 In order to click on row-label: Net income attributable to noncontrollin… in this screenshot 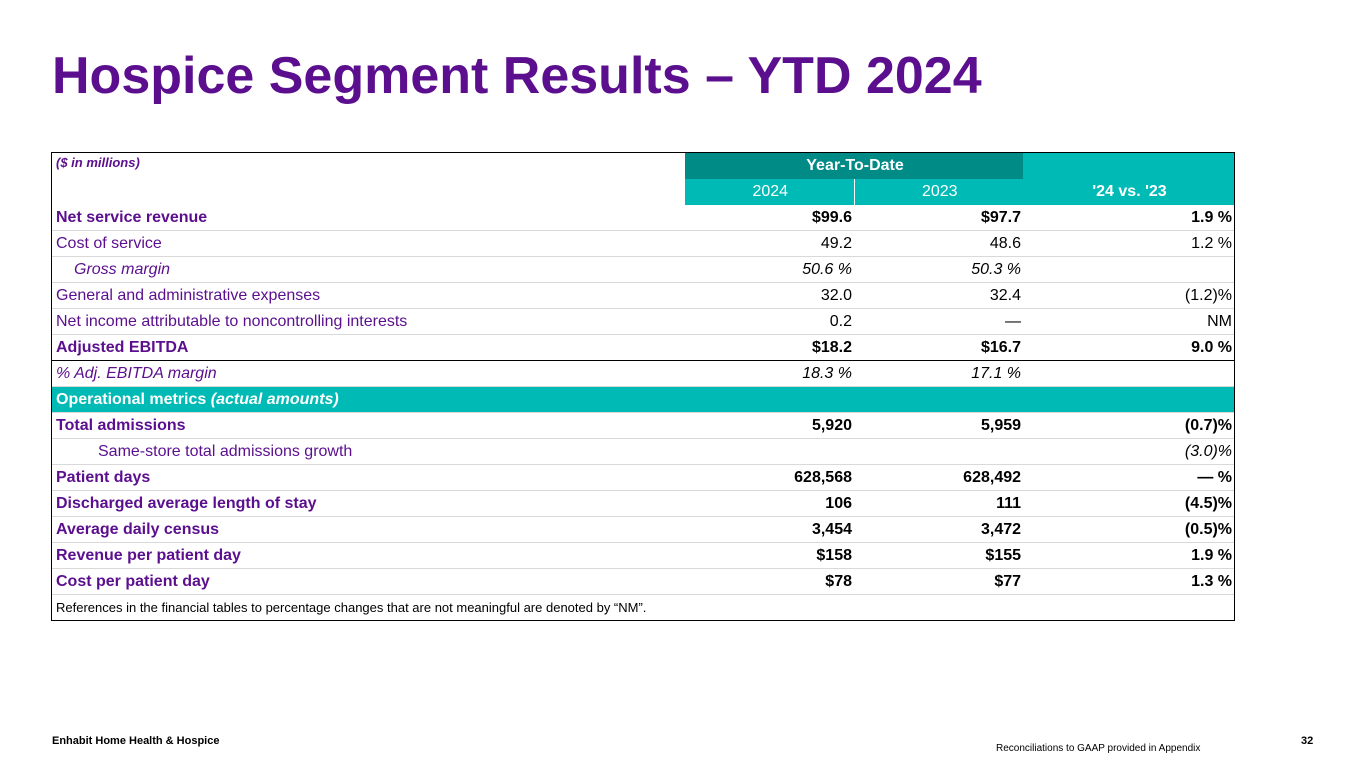, I will do `click(368, 321)`.